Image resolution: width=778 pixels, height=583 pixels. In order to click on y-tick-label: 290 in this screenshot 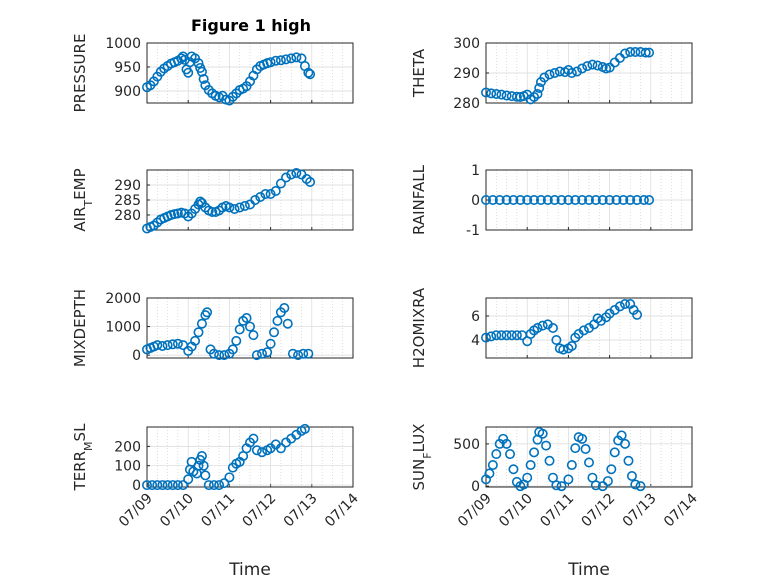, I will do `click(127, 186)`.